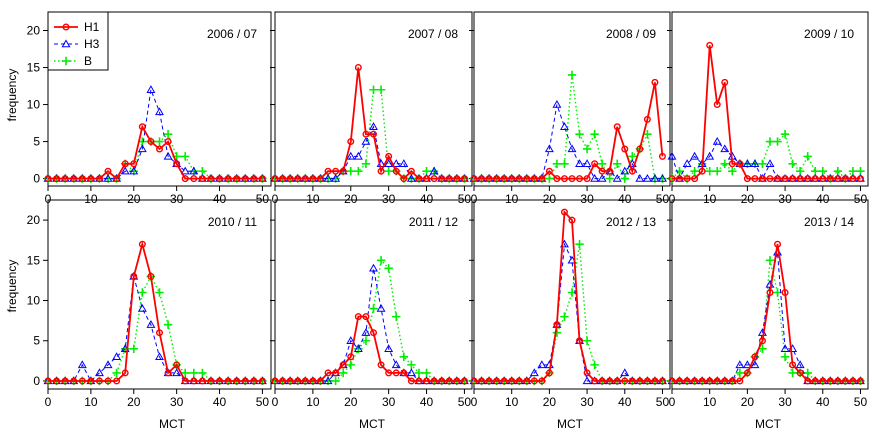 The height and width of the screenshot is (436, 872). I want to click on x-tick-label: 40, so click(823, 199).